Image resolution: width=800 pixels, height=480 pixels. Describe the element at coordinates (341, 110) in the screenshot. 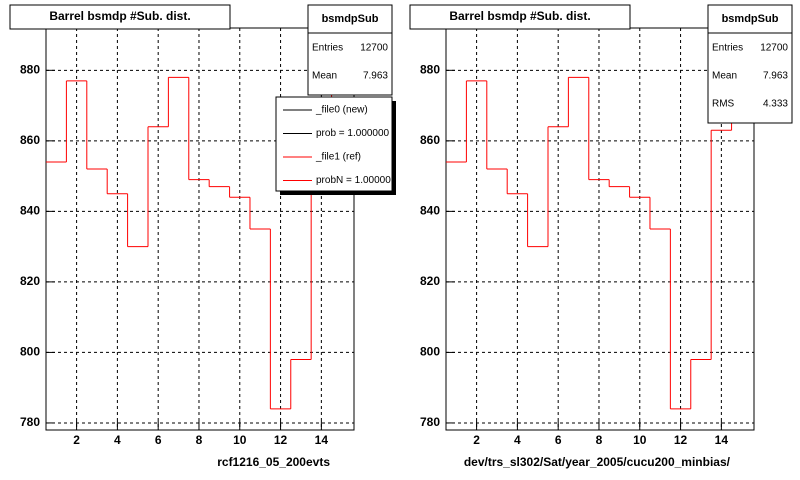

I see `legend-label: _file0 (new)` at that location.